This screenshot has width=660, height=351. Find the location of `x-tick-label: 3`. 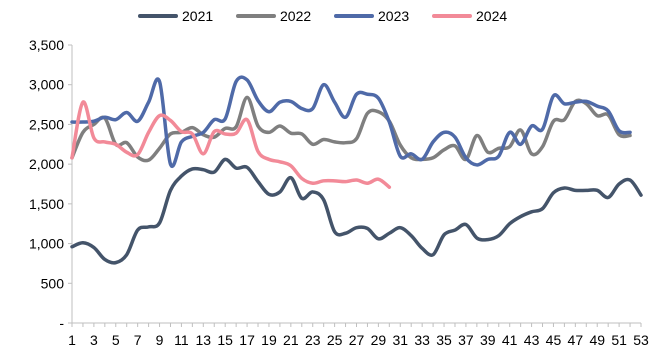

x-tick-label: 3 is located at coordinates (94, 340).